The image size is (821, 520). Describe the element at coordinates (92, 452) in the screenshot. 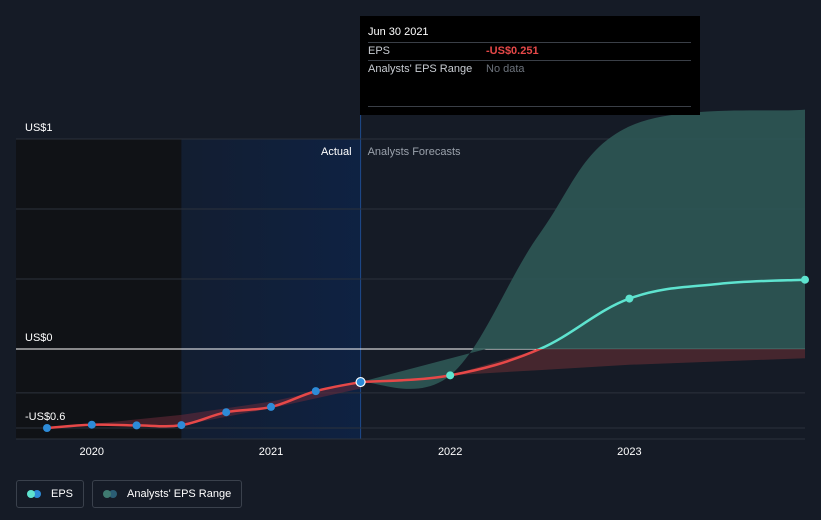

I see `x-tick-label: 2020` at that location.